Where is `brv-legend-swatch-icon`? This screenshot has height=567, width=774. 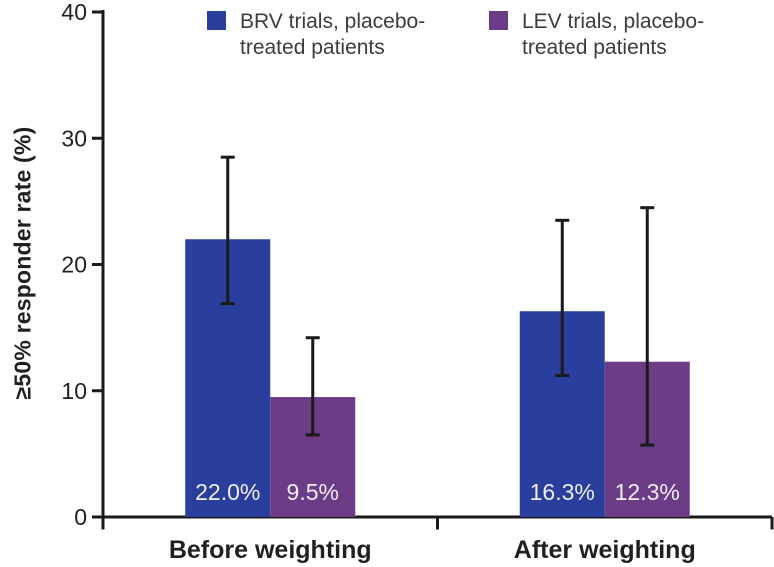
brv-legend-swatch-icon is located at coordinates (216, 20).